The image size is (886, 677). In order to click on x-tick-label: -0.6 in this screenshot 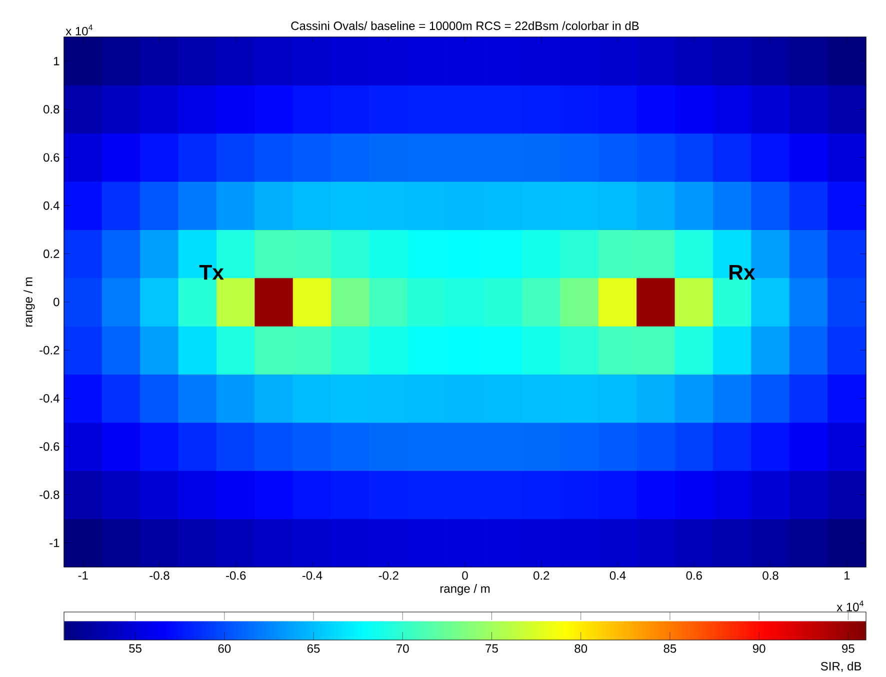, I will do `click(236, 575)`.